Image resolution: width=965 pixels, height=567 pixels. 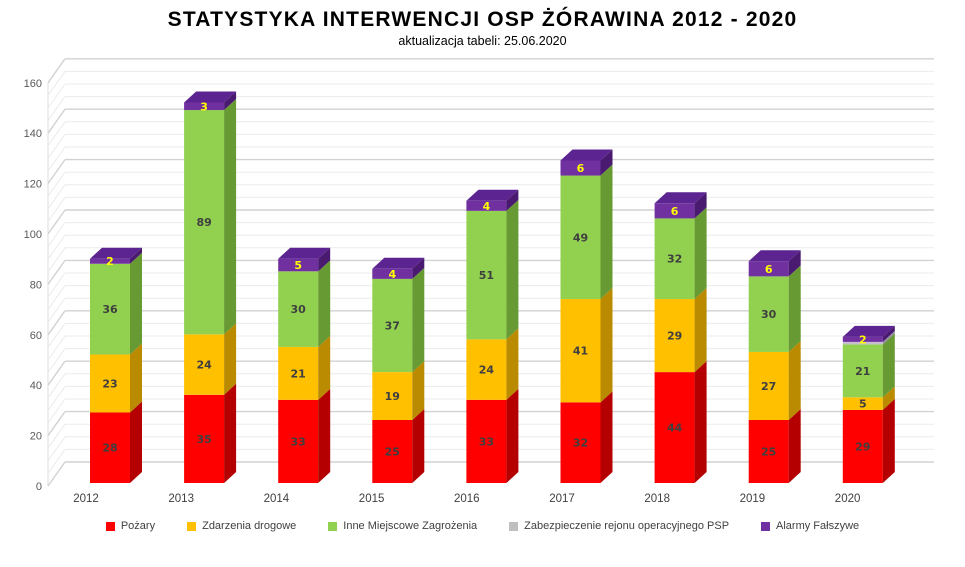 I want to click on legend-item-4: Zabezpieczenie rejonu operacyjnego PSP, so click(x=619, y=526).